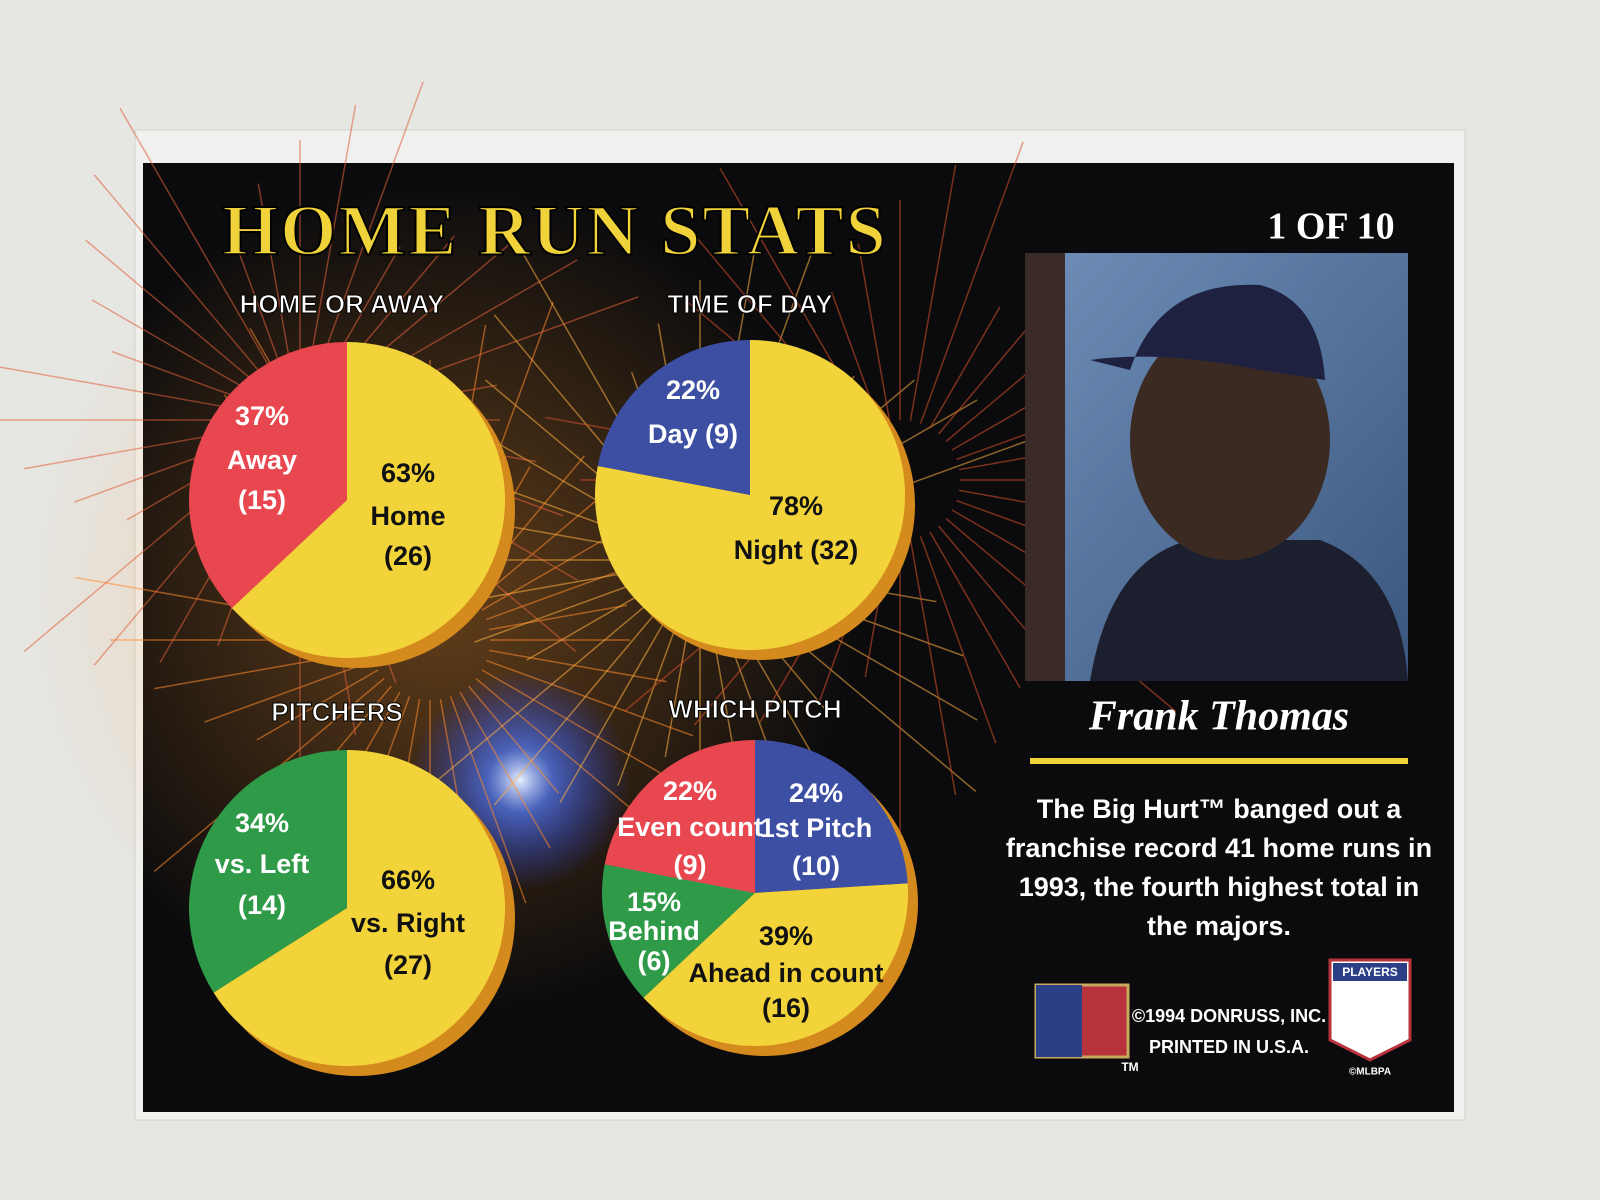 This screenshot has width=1600, height=1200. What do you see at coordinates (262, 905) in the screenshot?
I see `count-label: (14)` at bounding box center [262, 905].